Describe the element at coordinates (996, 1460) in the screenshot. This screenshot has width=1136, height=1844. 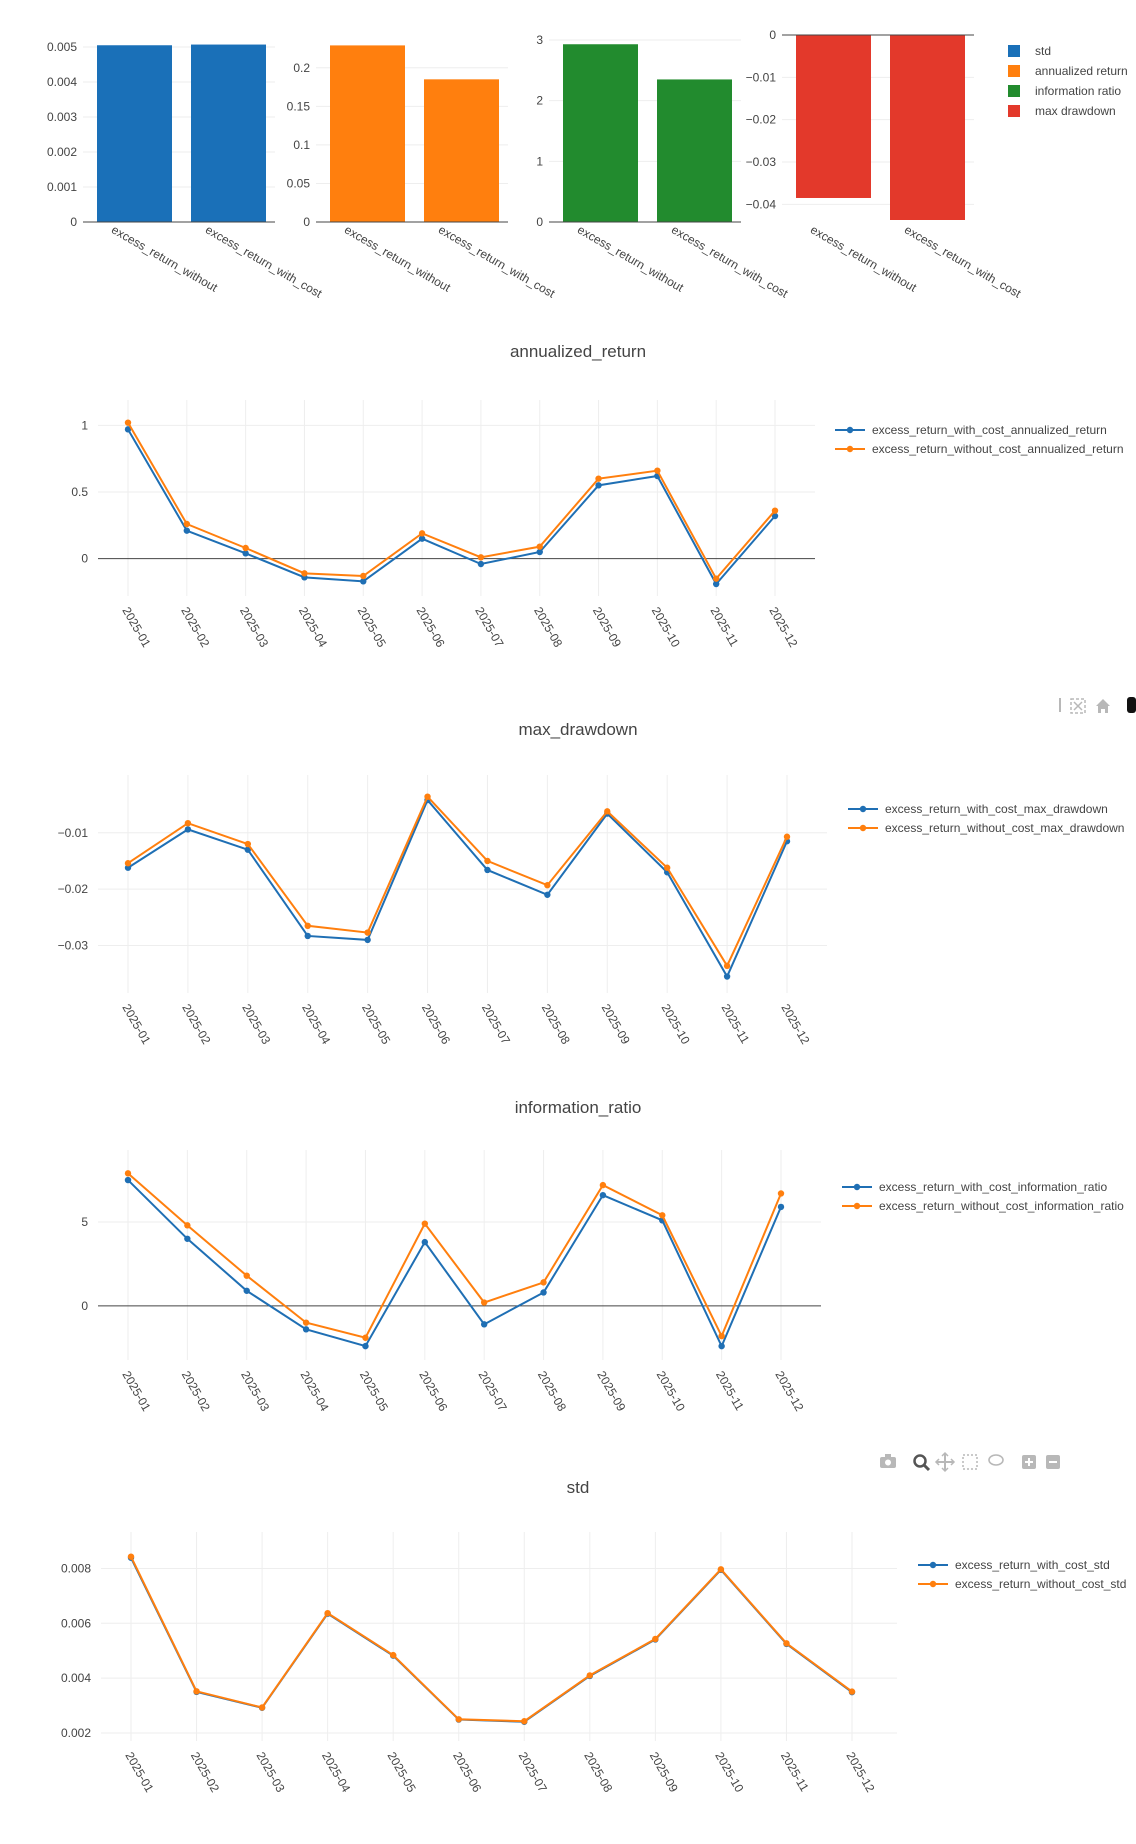
I see `lasso-icon` at that location.